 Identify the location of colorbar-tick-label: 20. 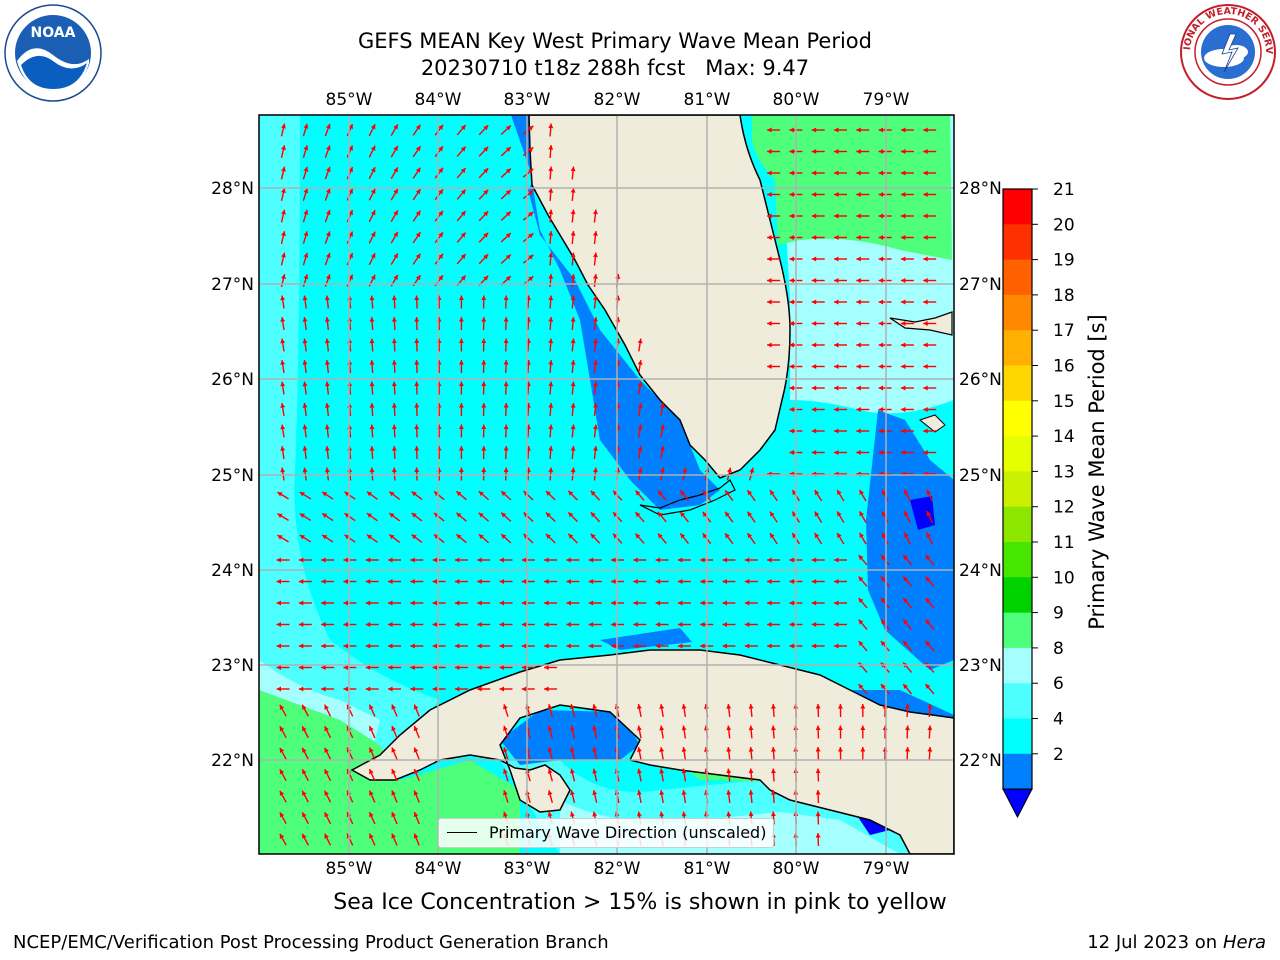
(1064, 225).